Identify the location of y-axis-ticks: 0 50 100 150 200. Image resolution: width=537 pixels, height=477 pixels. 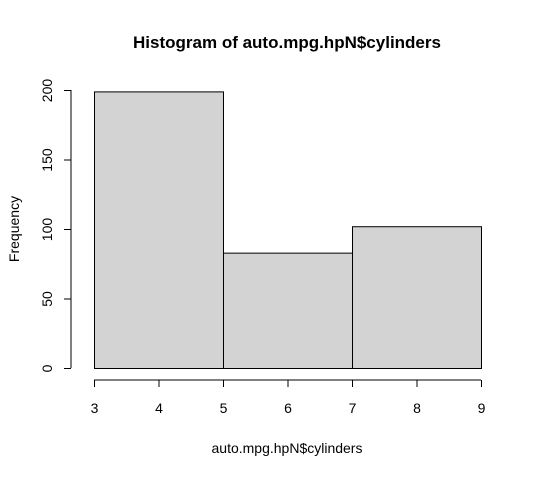
(55, 225).